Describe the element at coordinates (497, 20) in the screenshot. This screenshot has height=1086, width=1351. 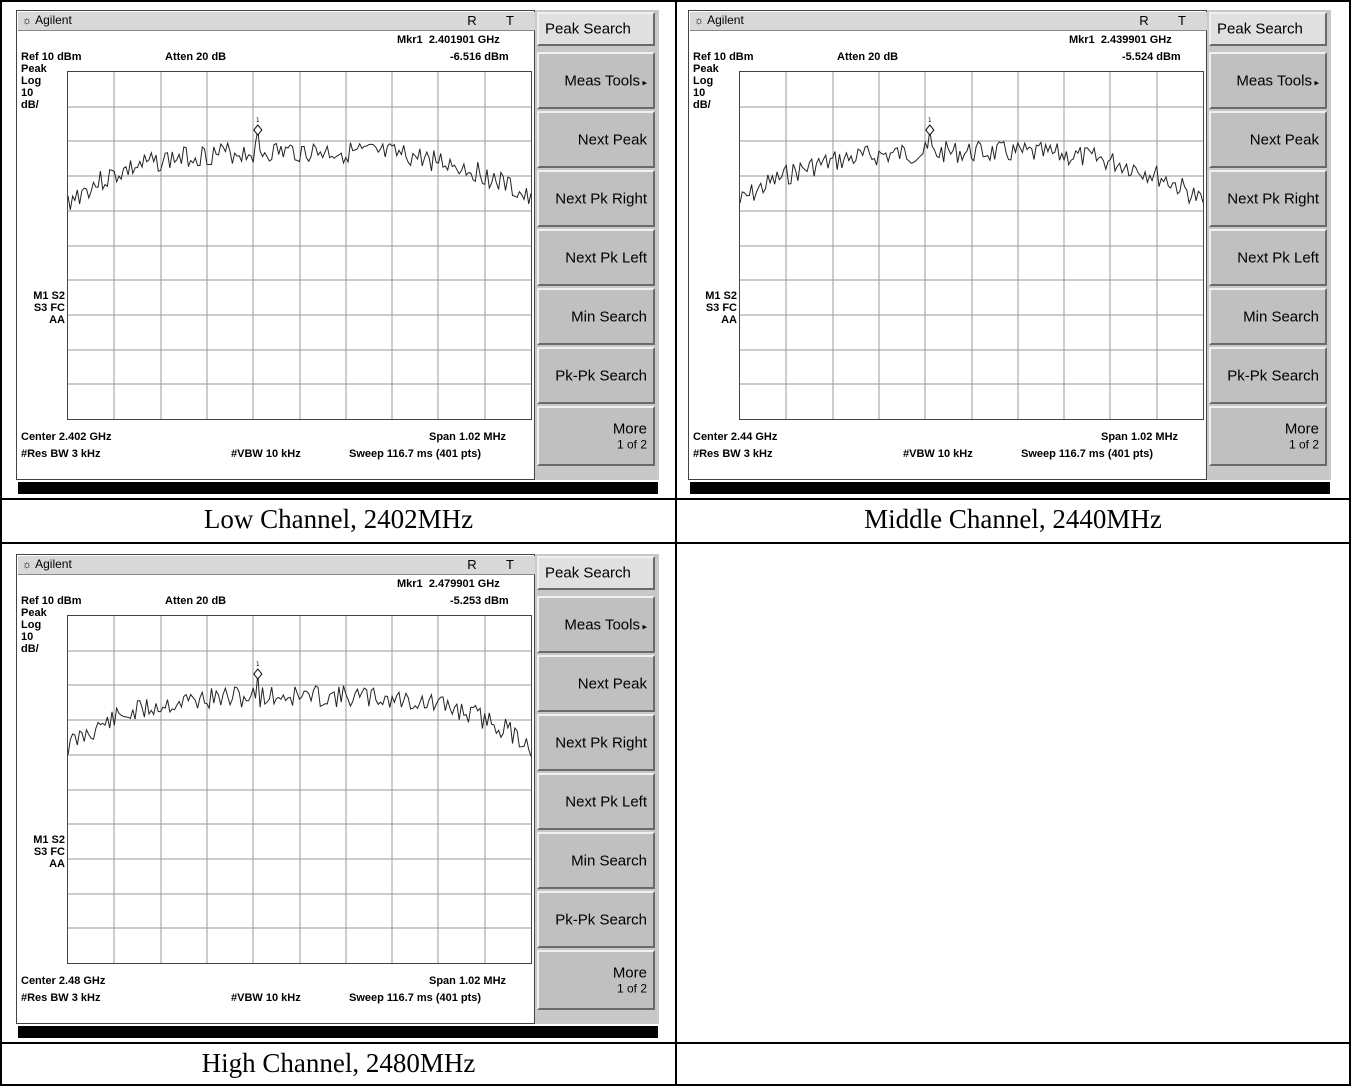
I see `status-rt: R T` at that location.